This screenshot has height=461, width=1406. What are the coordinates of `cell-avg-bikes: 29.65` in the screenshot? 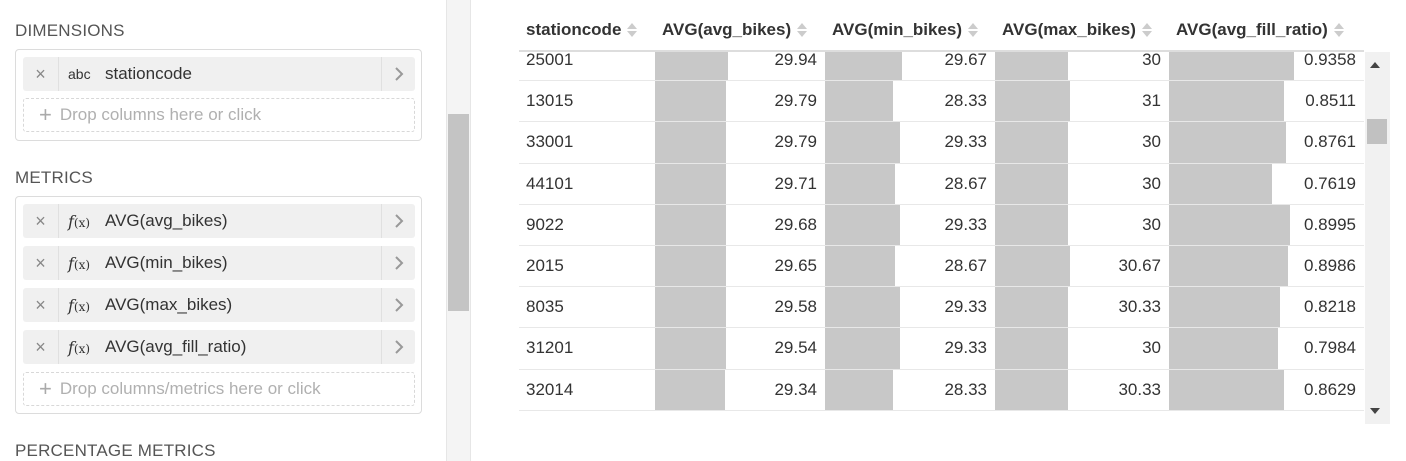 It's located at (740, 266).